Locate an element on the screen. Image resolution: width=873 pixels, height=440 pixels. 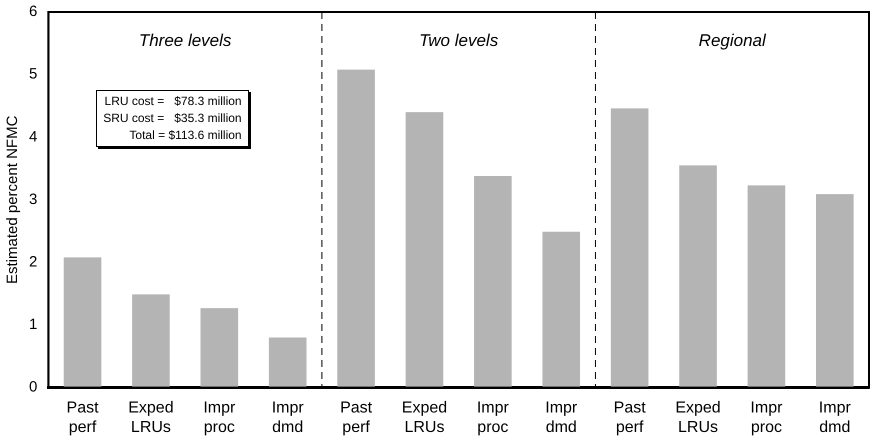
y-axis-title: Estimated percent NFMC is located at coordinates (13, 199).